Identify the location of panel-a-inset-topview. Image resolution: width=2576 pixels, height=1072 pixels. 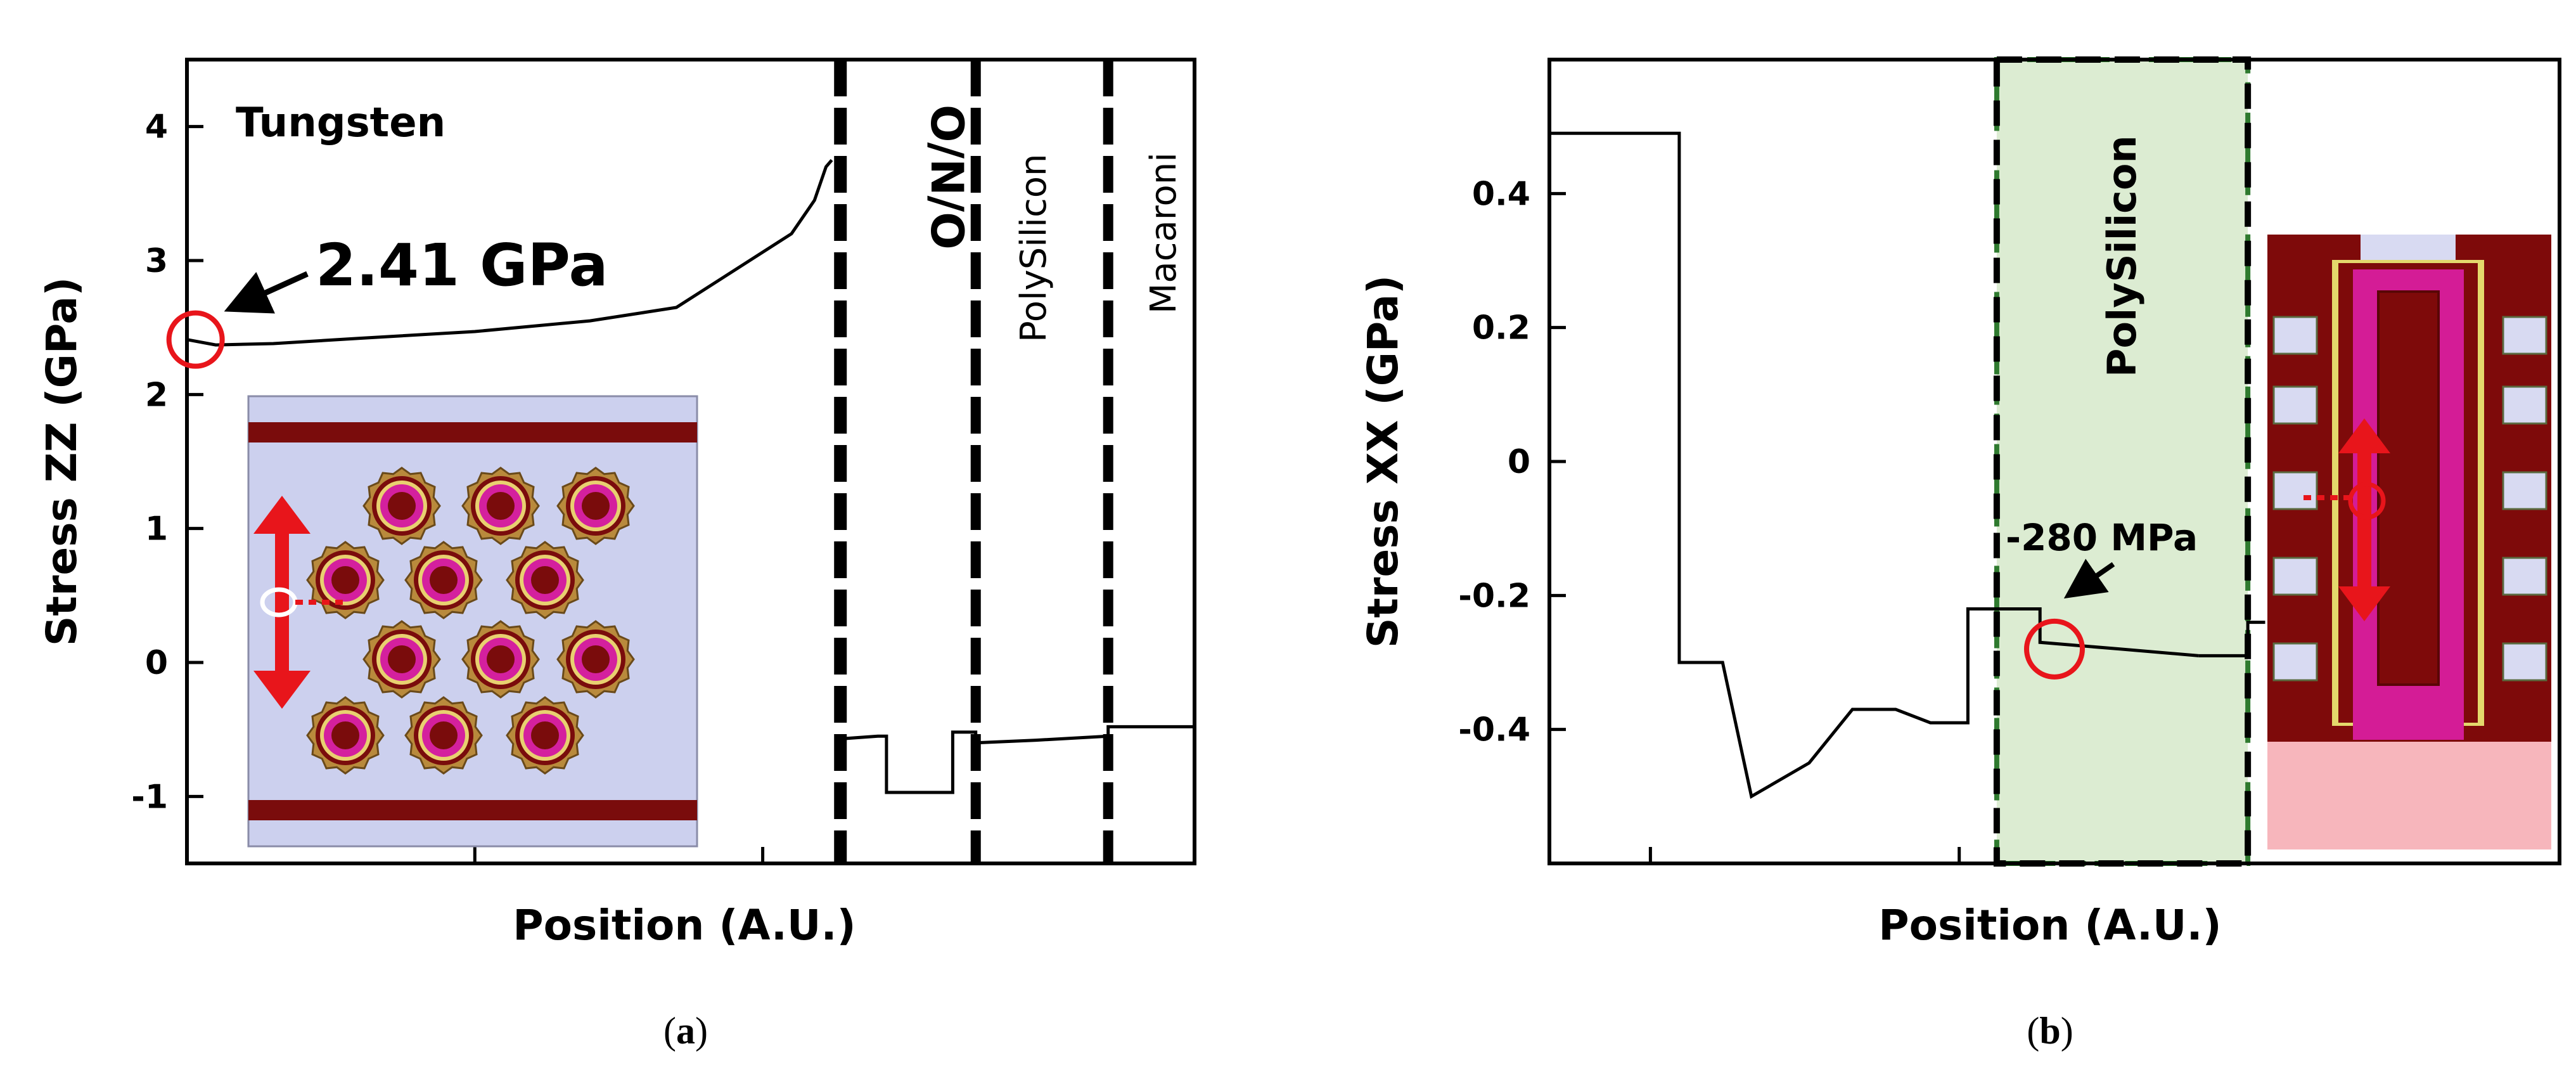
(472, 621).